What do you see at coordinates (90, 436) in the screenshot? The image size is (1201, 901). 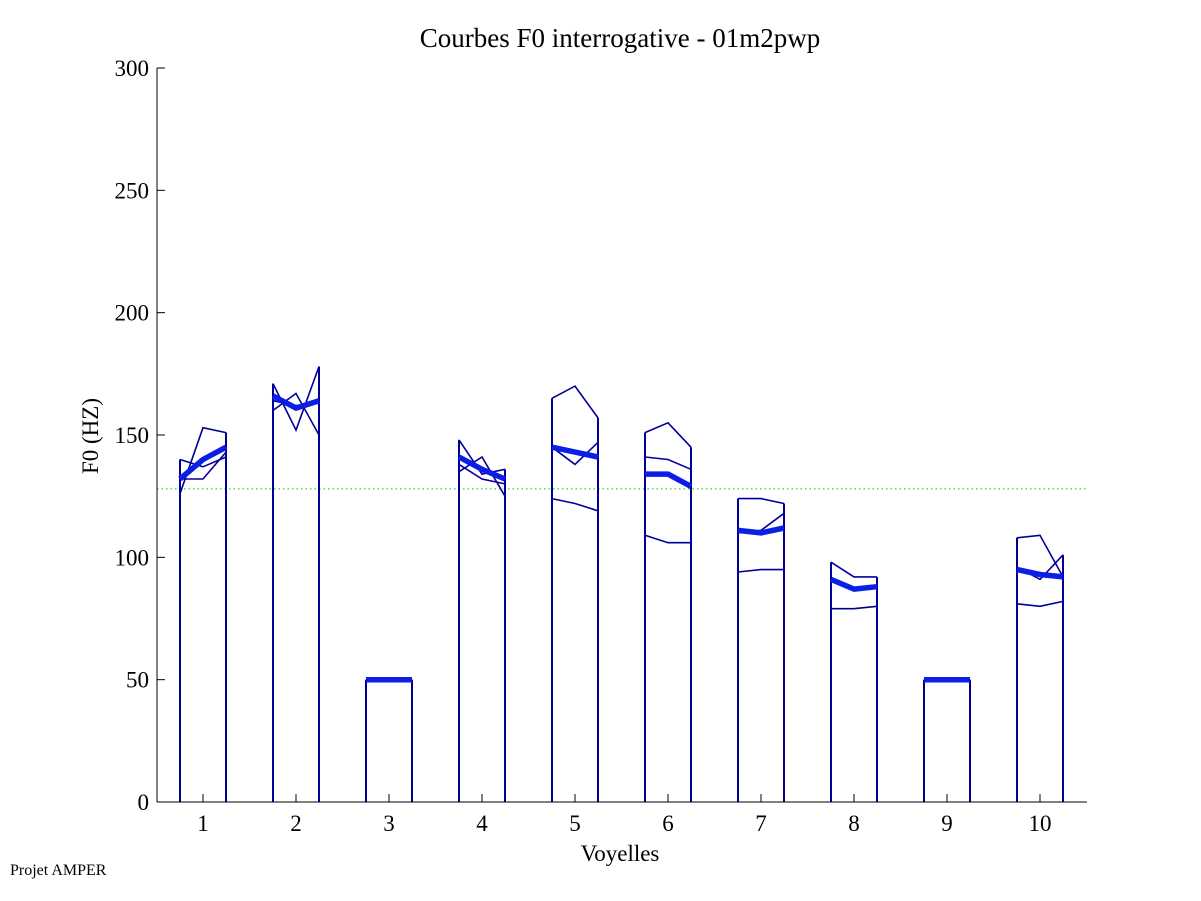 I see `y-axis-label: F0 (HZ)` at bounding box center [90, 436].